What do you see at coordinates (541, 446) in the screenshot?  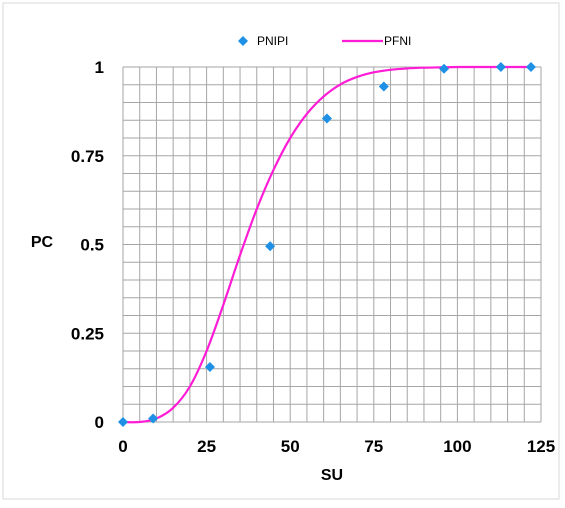 I see `x-tick-label: 125` at bounding box center [541, 446].